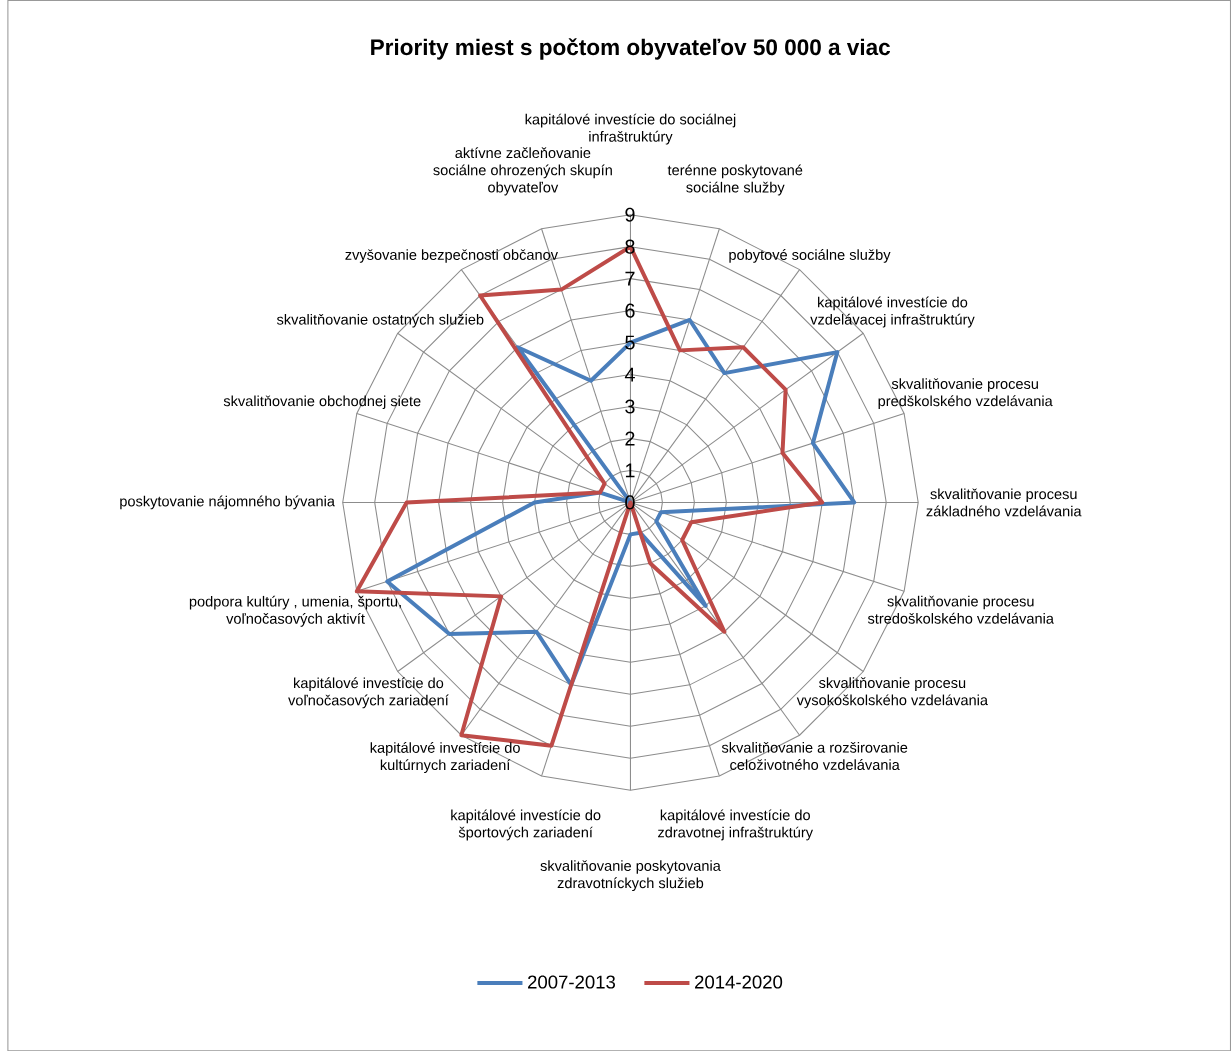  What do you see at coordinates (380, 320) in the screenshot?
I see `spoke-label: skvalitňovanie ostatných služieb` at bounding box center [380, 320].